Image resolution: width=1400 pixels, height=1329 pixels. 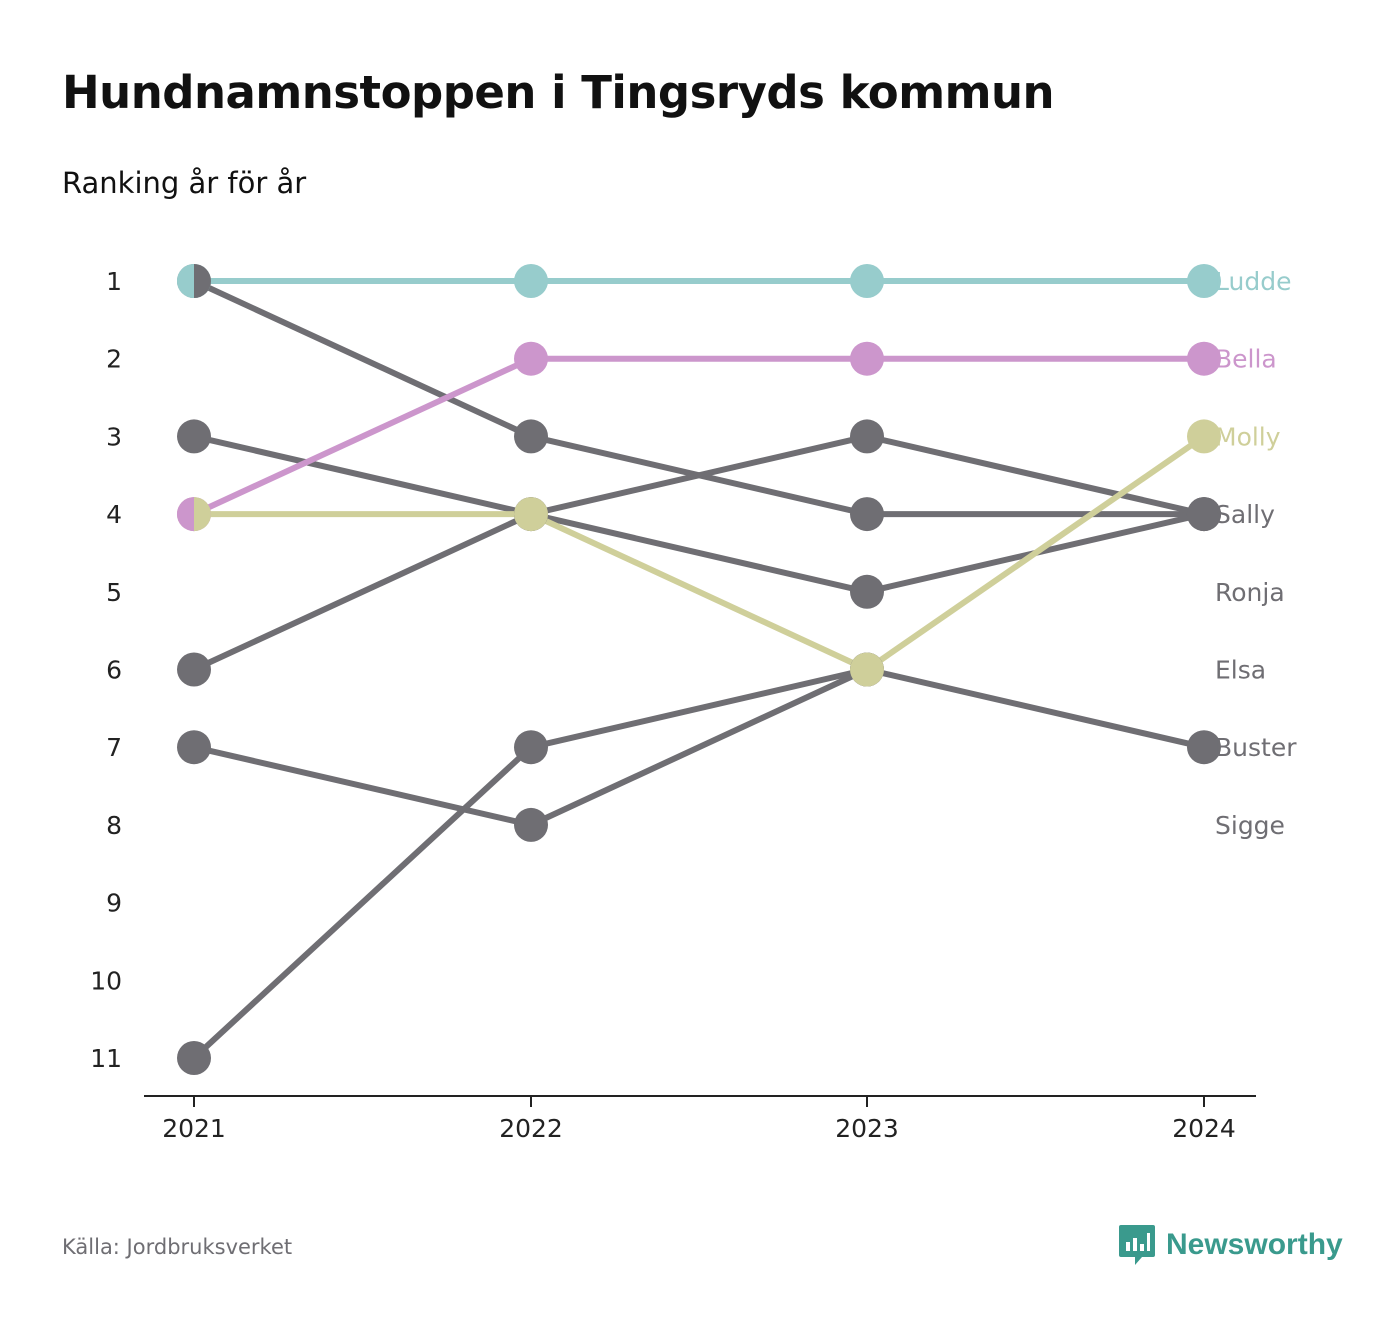 What do you see at coordinates (114, 514) in the screenshot?
I see `y-tick-label: 4` at bounding box center [114, 514].